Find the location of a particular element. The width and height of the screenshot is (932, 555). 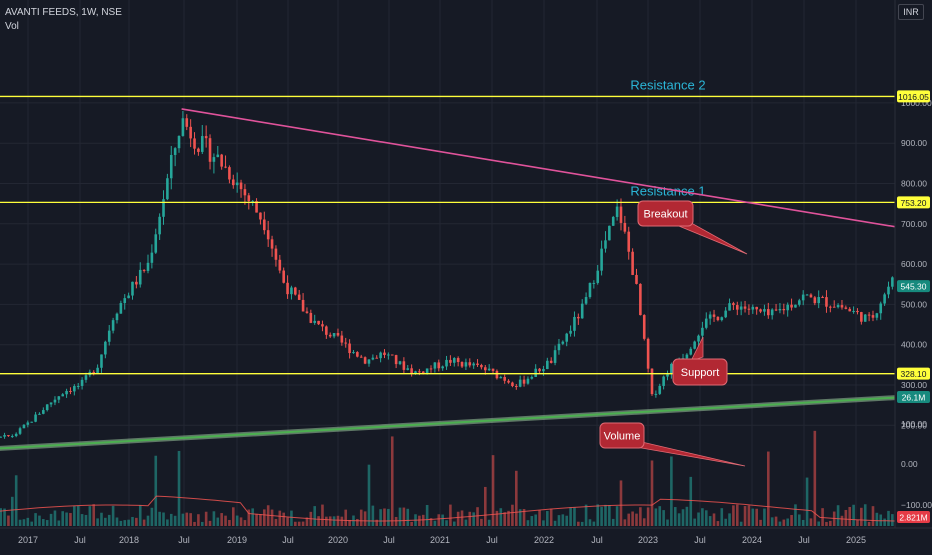

time-tick-label: Jul is located at coordinates (184, 540).